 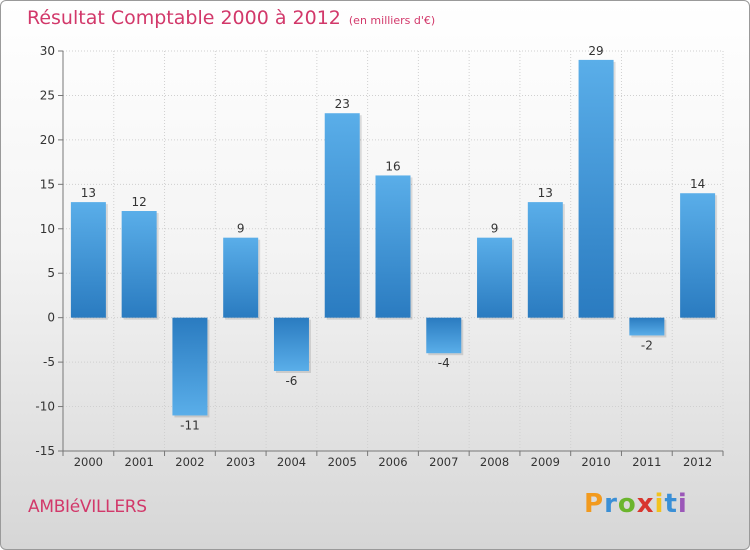 What do you see at coordinates (647, 345) in the screenshot?
I see `data-label: -2` at bounding box center [647, 345].